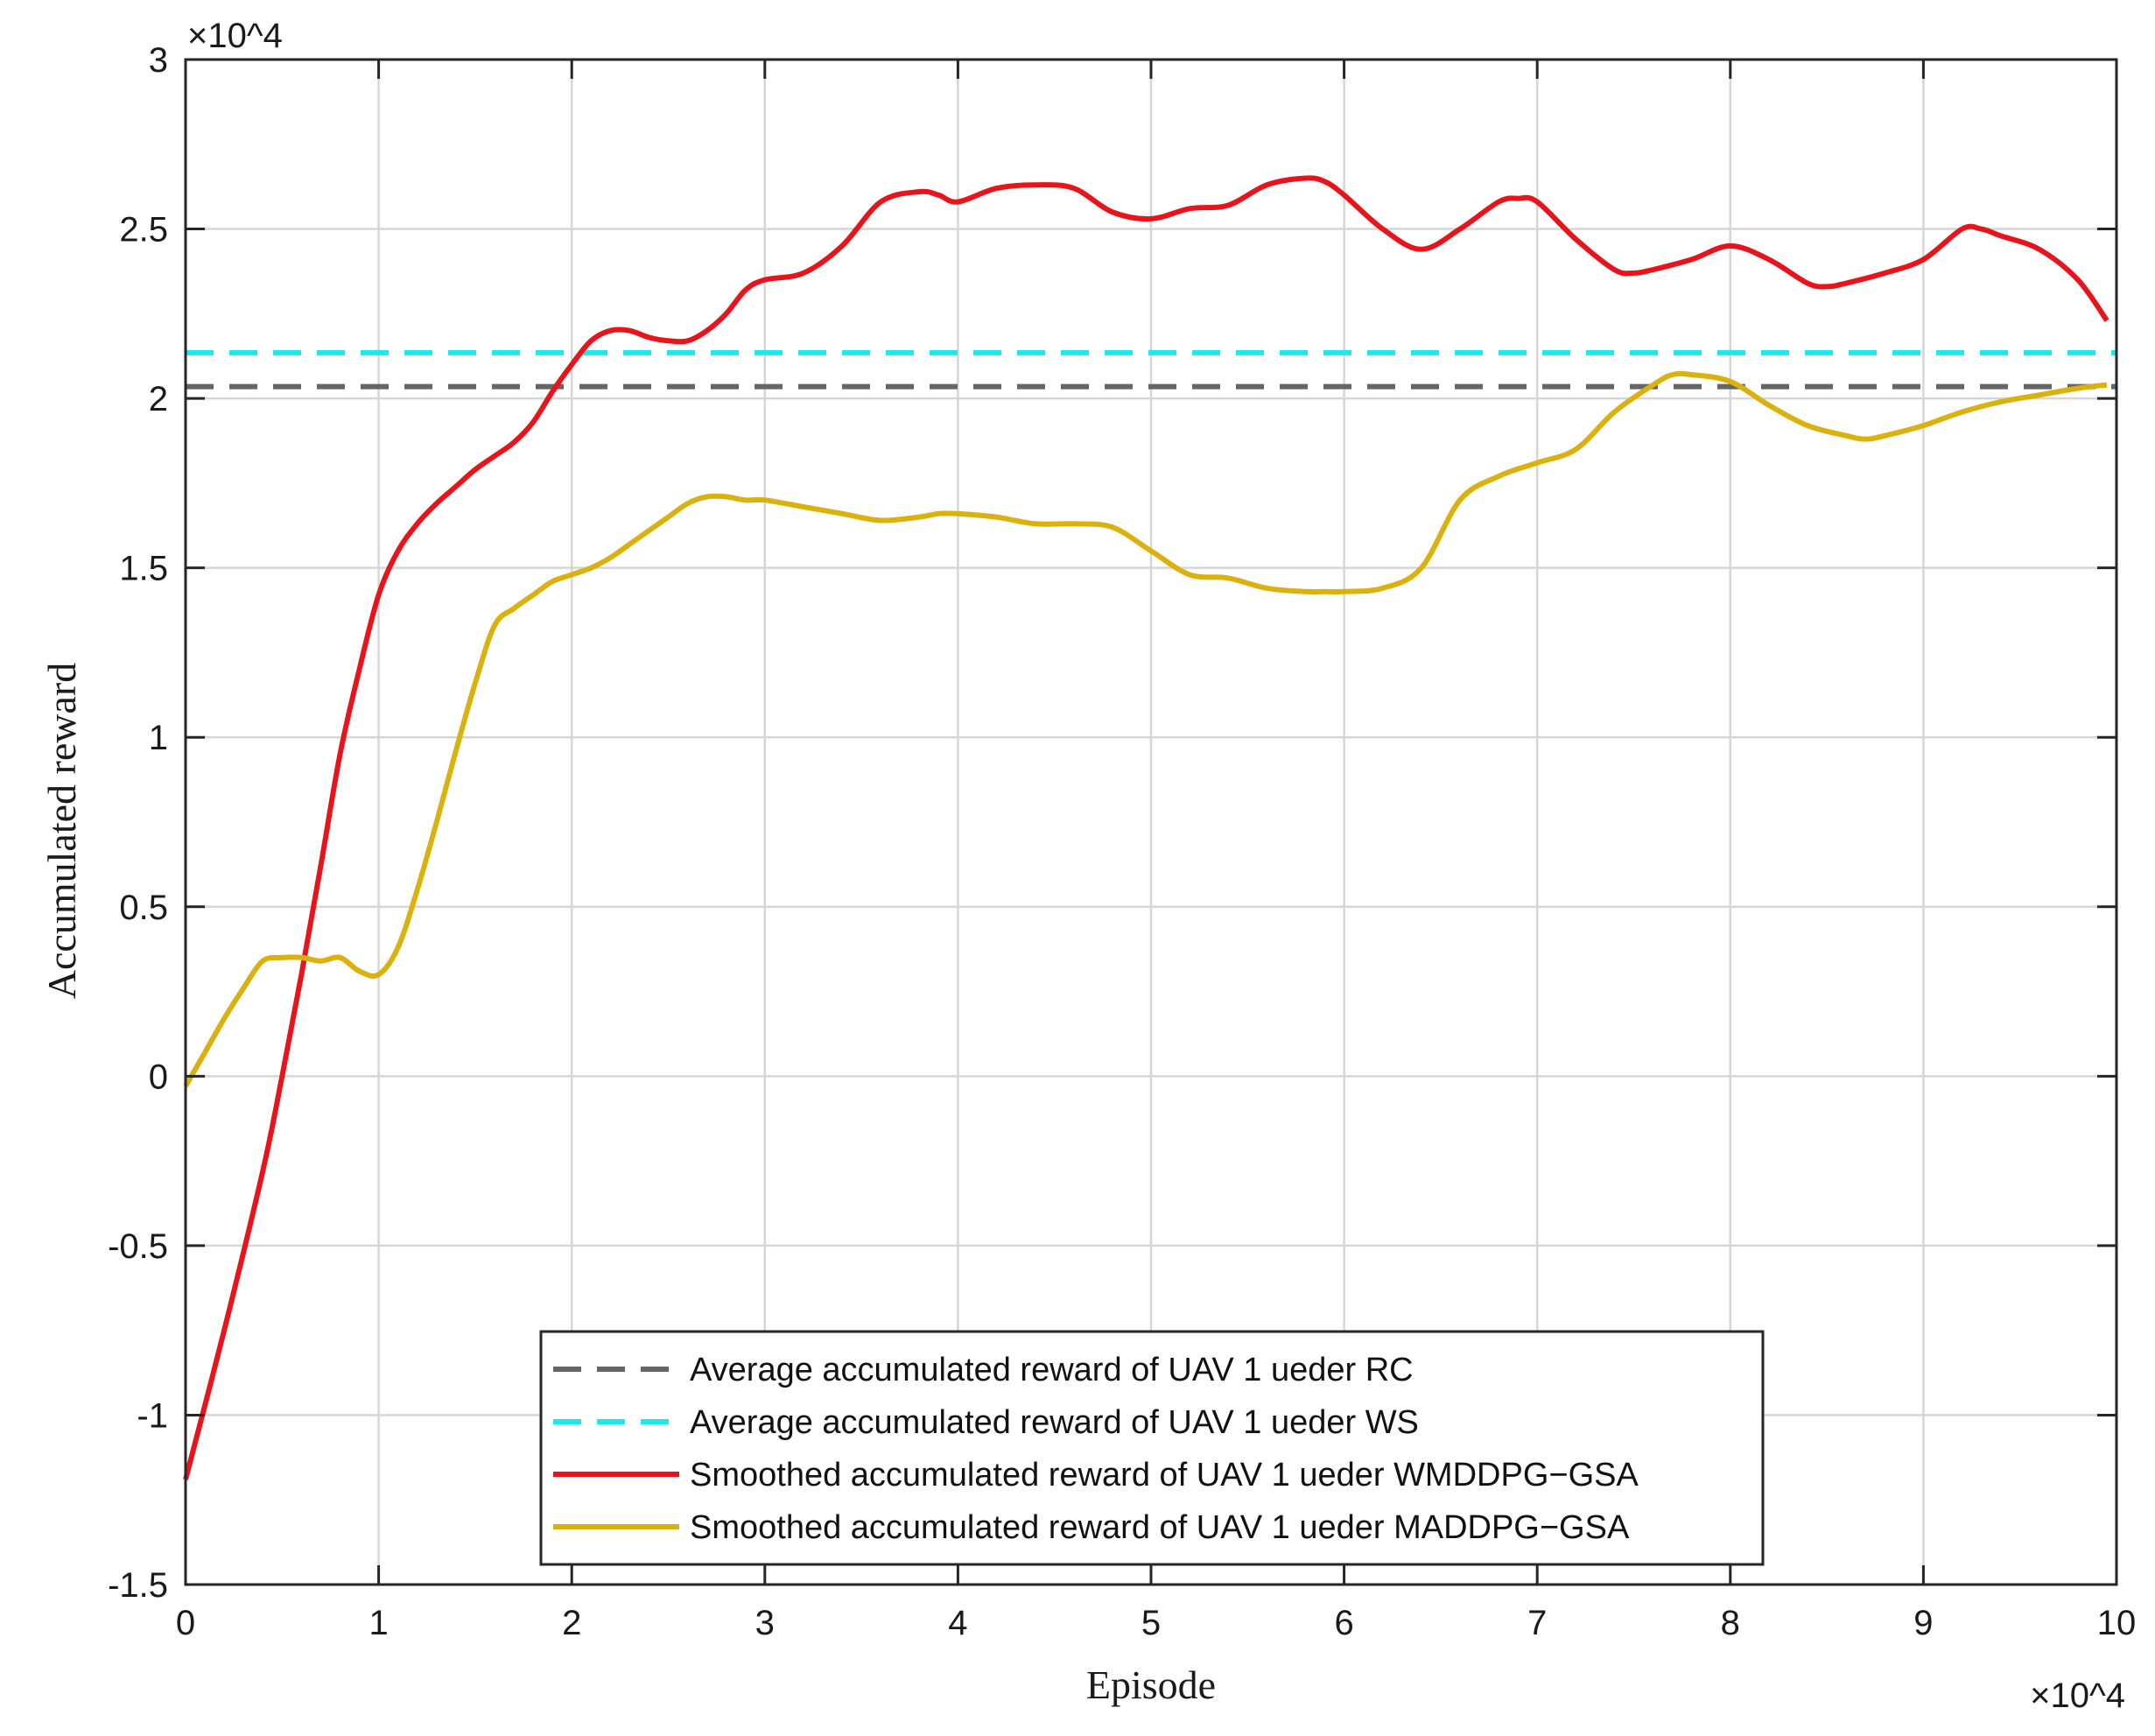  I want to click on x-tick-label: 6, so click(1343, 1623).